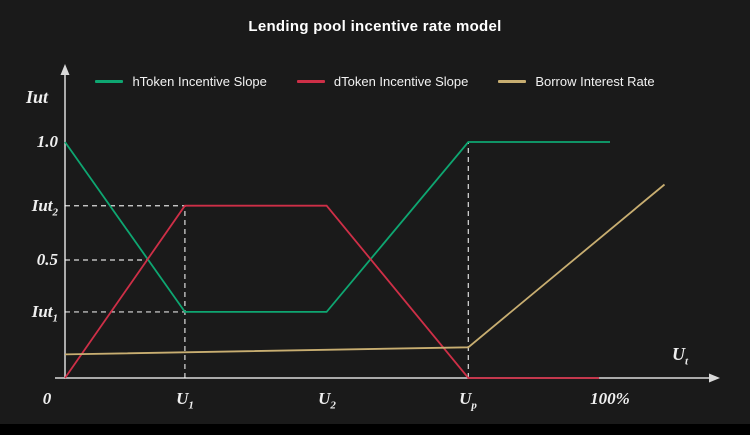 This screenshot has height=435, width=750. I want to click on y-axis-arrow-icon, so click(65, 69).